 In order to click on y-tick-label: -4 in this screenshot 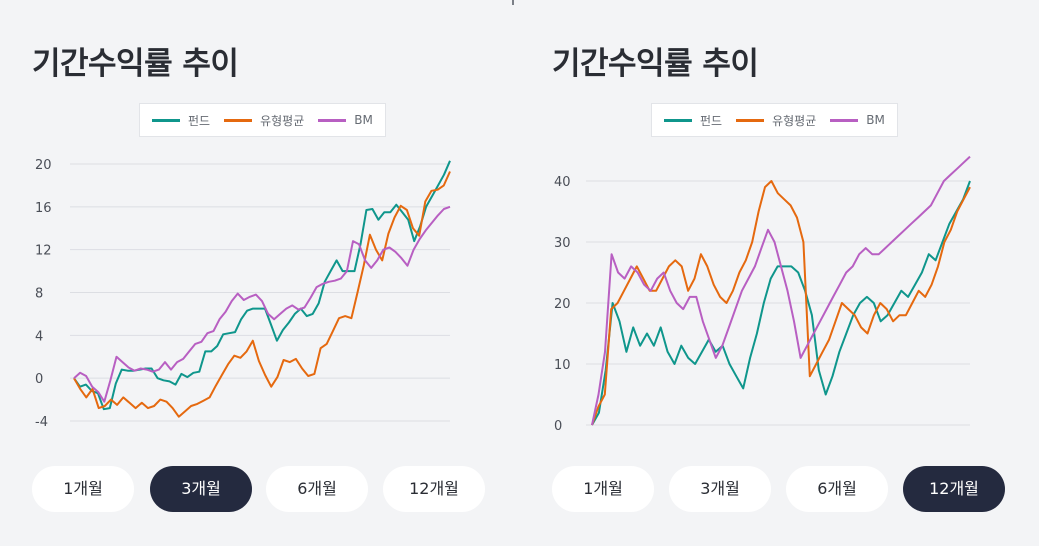, I will do `click(41, 422)`.